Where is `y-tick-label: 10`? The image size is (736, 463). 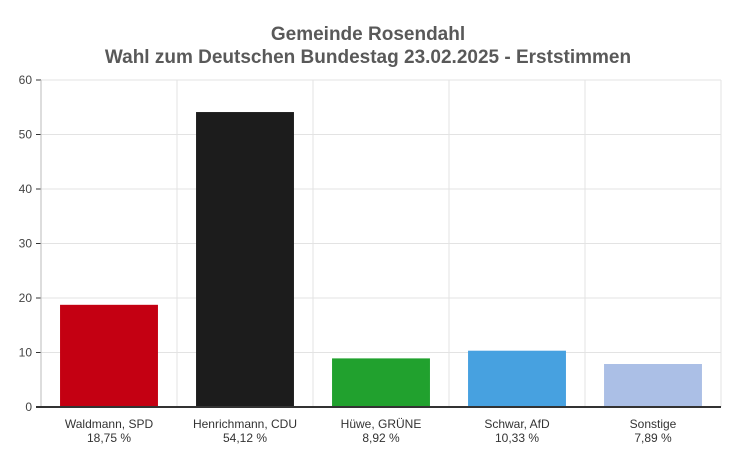
y-tick-label: 10 is located at coordinates (26, 353).